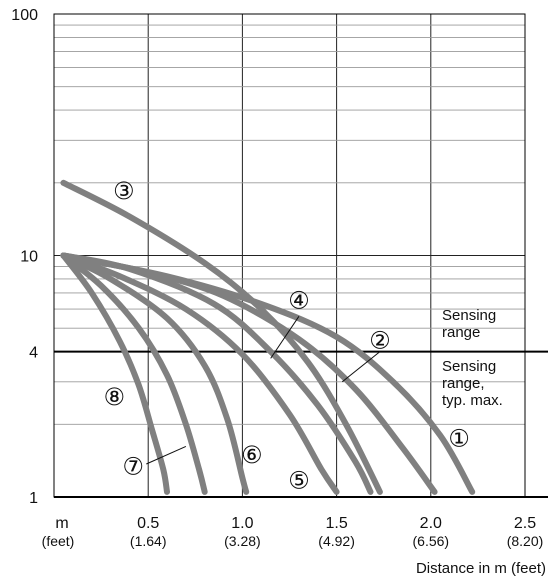  What do you see at coordinates (61, 523) in the screenshot?
I see `x-axis-unit: m` at bounding box center [61, 523].